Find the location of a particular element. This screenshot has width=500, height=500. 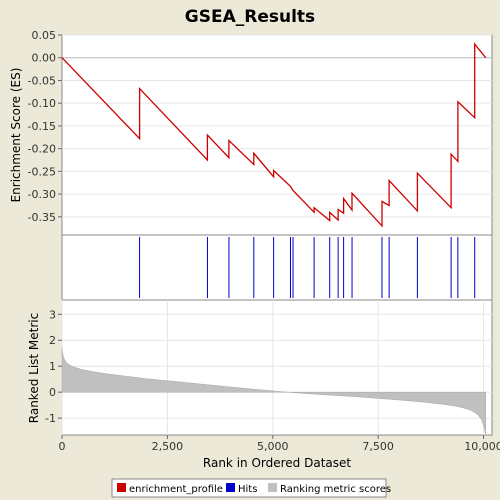

es-tick-label: 0.05 is located at coordinates (44, 35).